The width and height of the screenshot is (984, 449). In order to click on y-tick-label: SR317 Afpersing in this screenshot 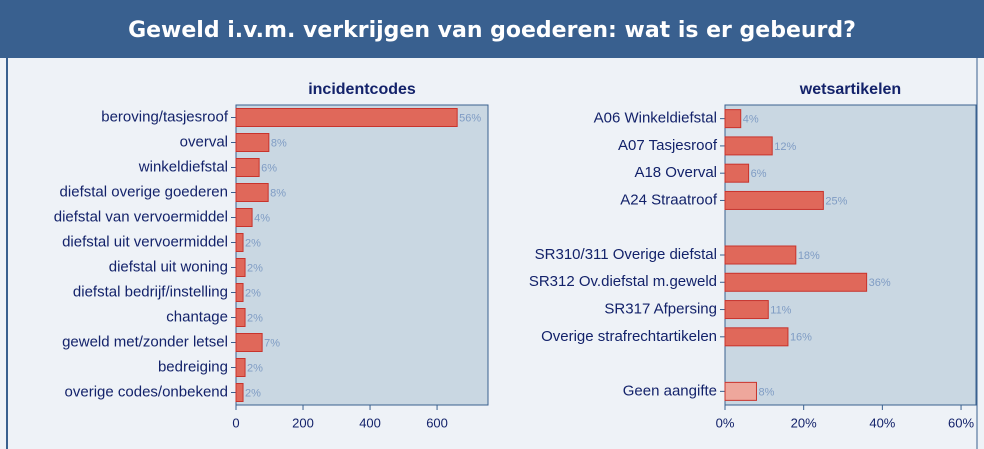, I will do `click(660, 309)`.